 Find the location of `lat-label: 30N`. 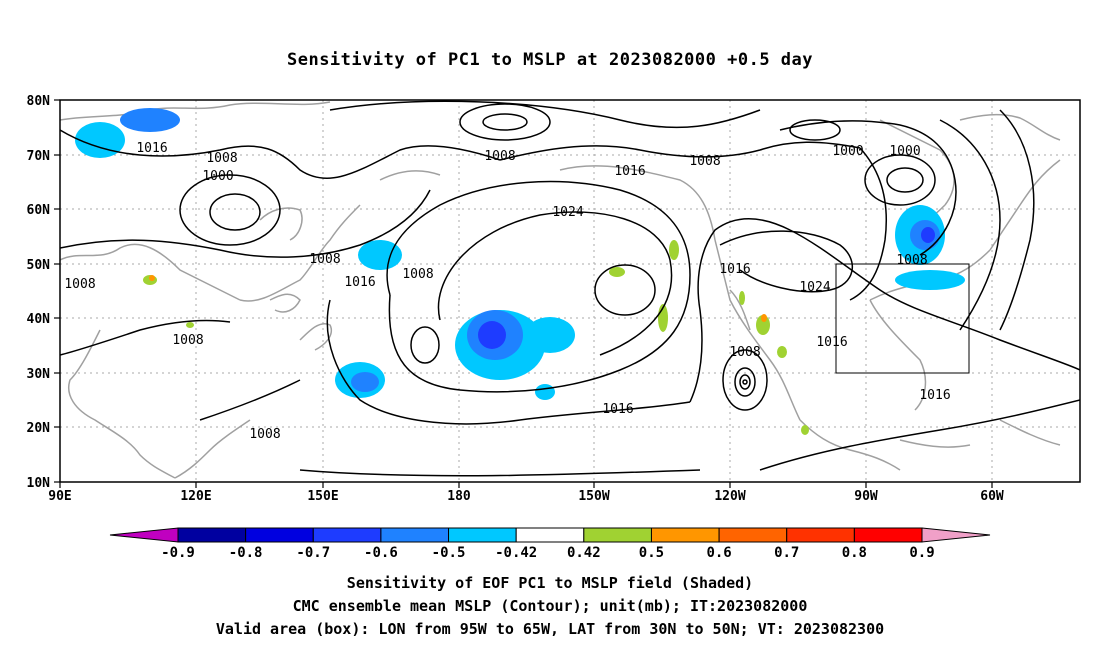

lat-label: 30N is located at coordinates (39, 374).